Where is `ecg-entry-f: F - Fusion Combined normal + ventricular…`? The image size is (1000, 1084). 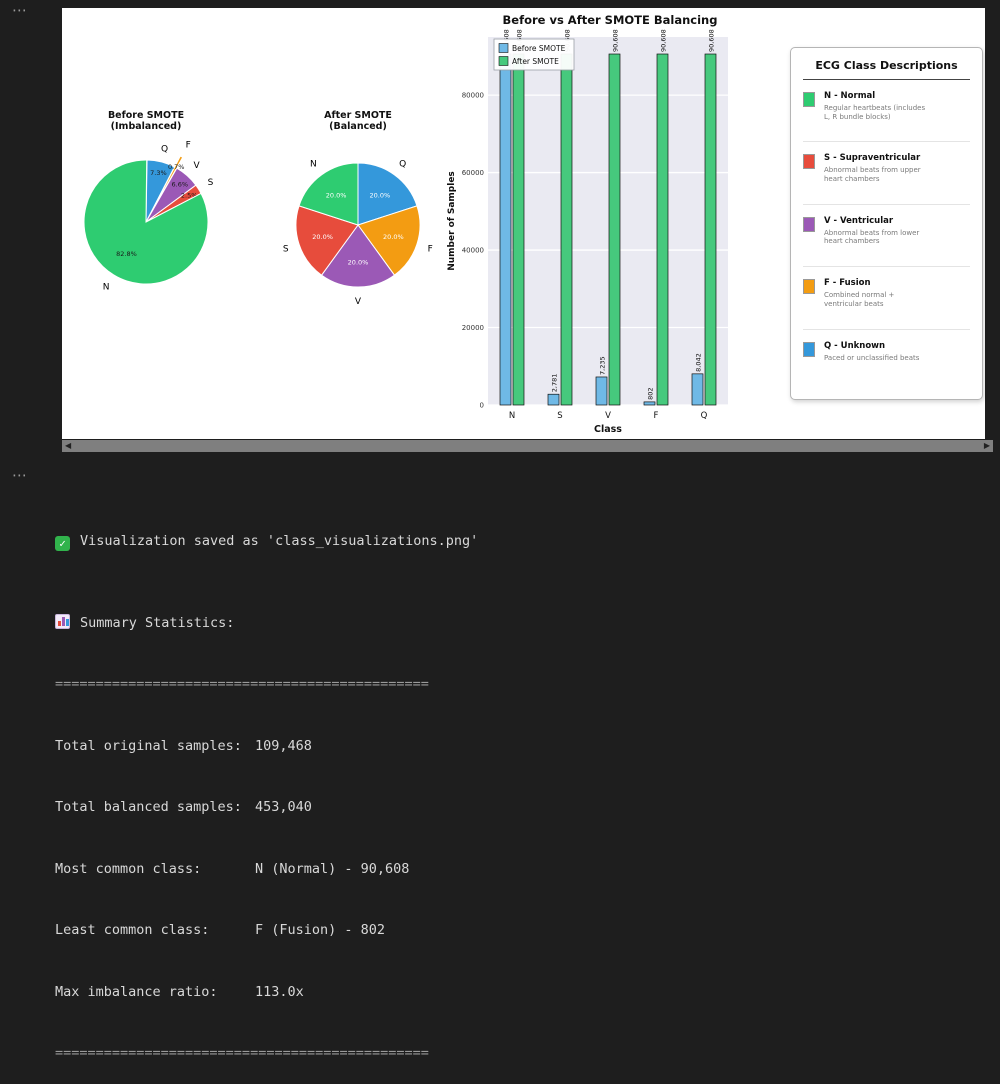 ecg-entry-f: F - Fusion Combined normal + ventricular… is located at coordinates (886, 298).